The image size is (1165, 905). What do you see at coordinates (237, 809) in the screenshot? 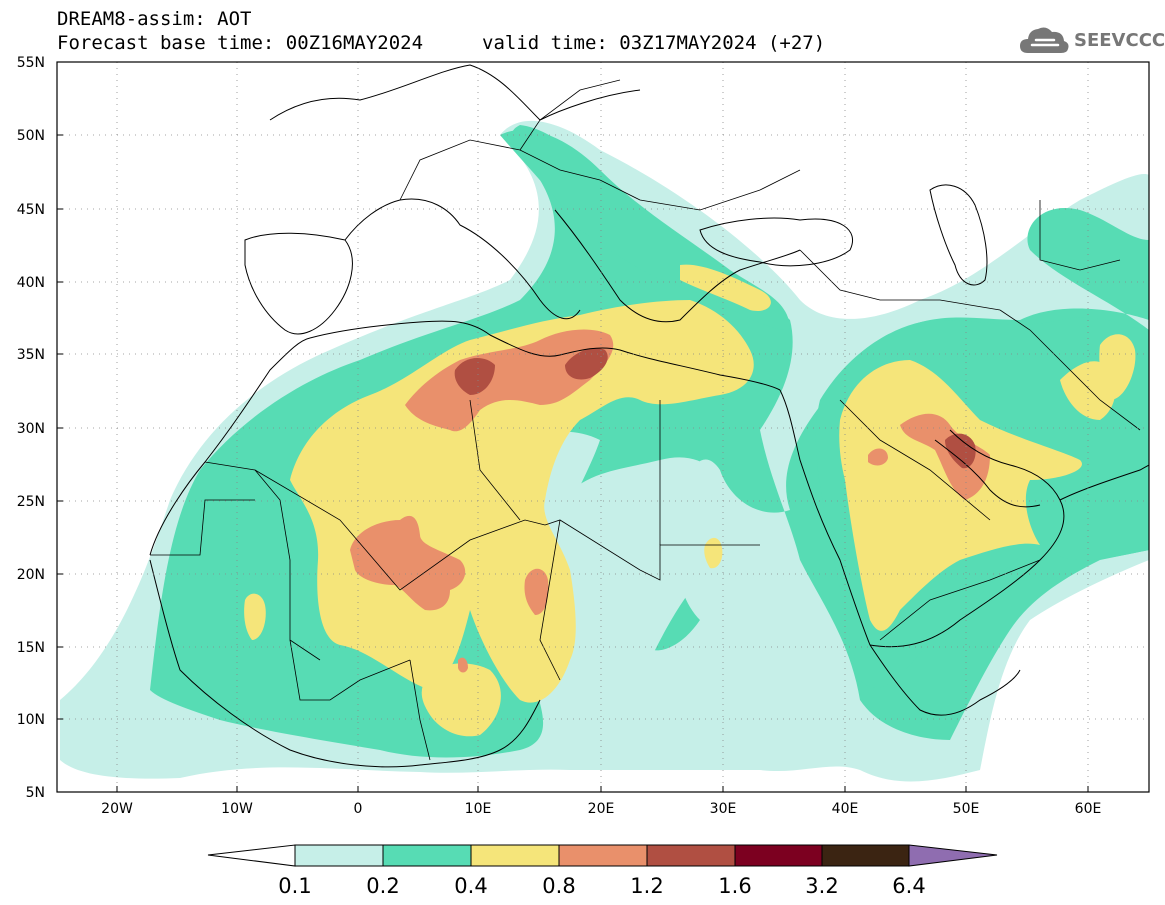
I see `lon-label: 10W` at bounding box center [237, 809].